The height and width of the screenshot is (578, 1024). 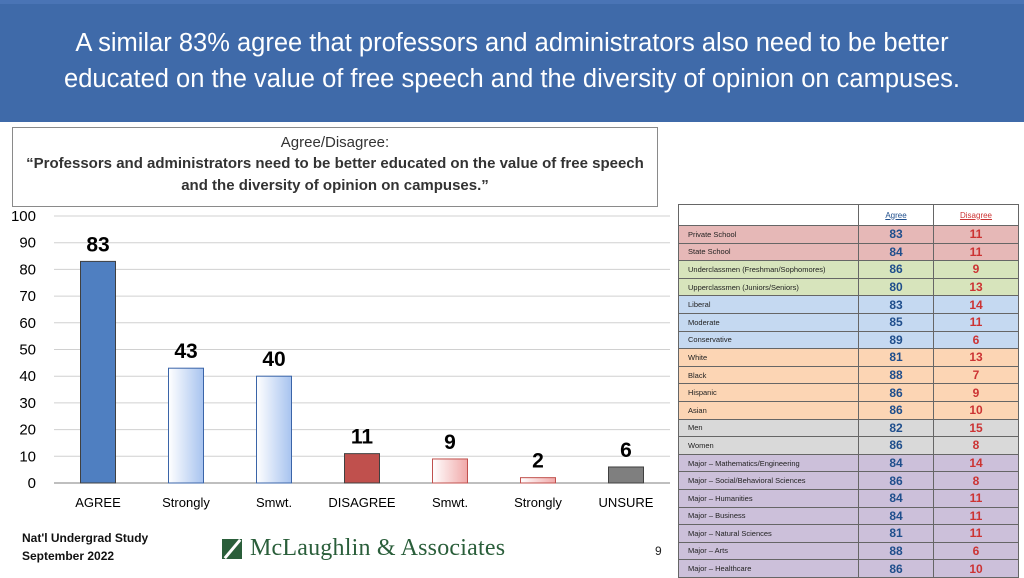 What do you see at coordinates (768, 304) in the screenshot?
I see `subgroup-label: Liberal` at bounding box center [768, 304].